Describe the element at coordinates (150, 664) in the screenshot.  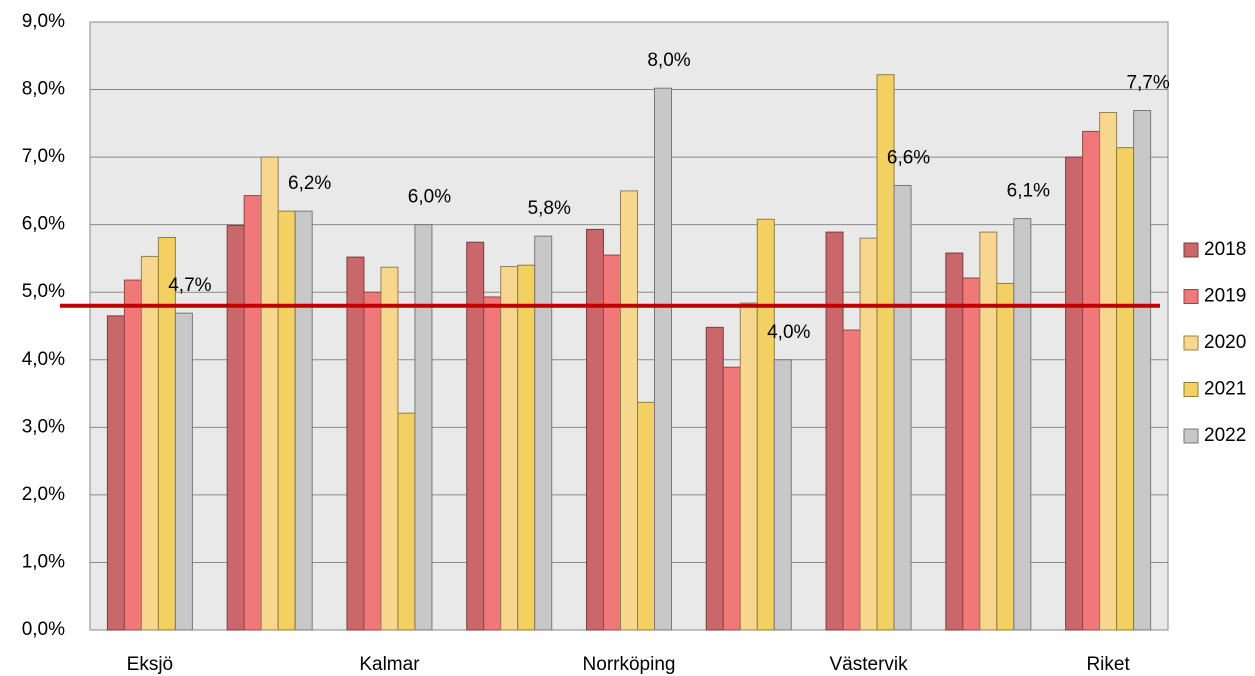
I see `x-tick-label: Eksjö` at that location.